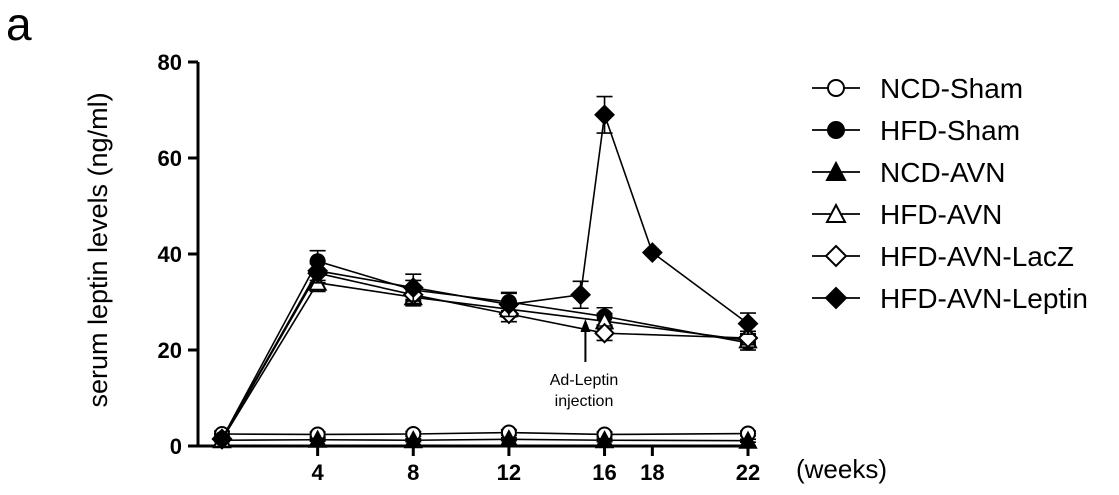  I want to click on x-tick-label: 18, so click(652, 472).